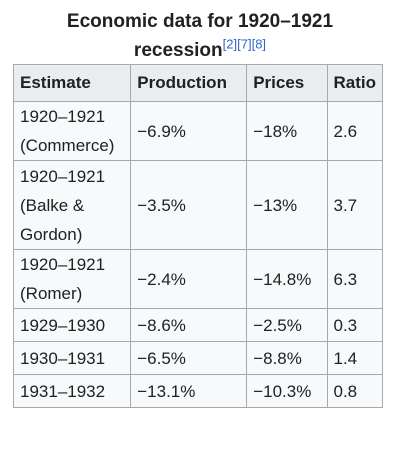 This screenshot has width=400, height=457. I want to click on cell-production: −6.5%, so click(189, 358).